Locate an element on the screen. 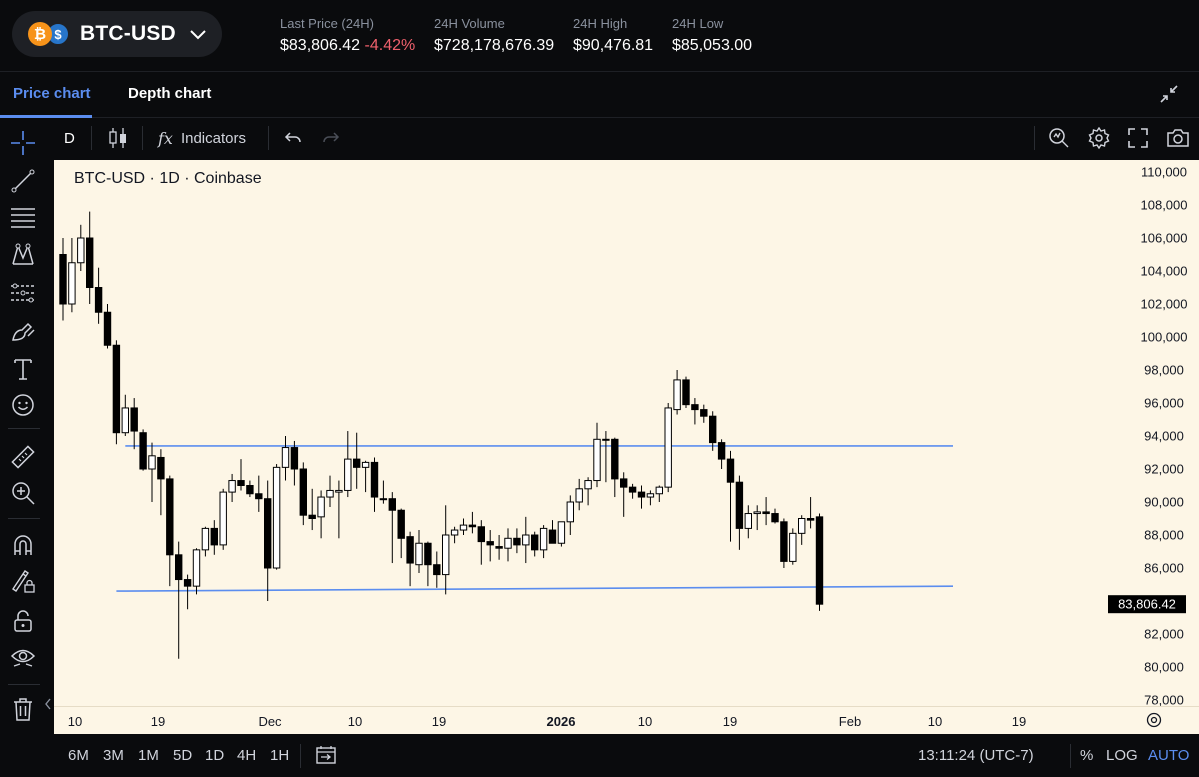  last-price-badge is located at coordinates (1147, 604).